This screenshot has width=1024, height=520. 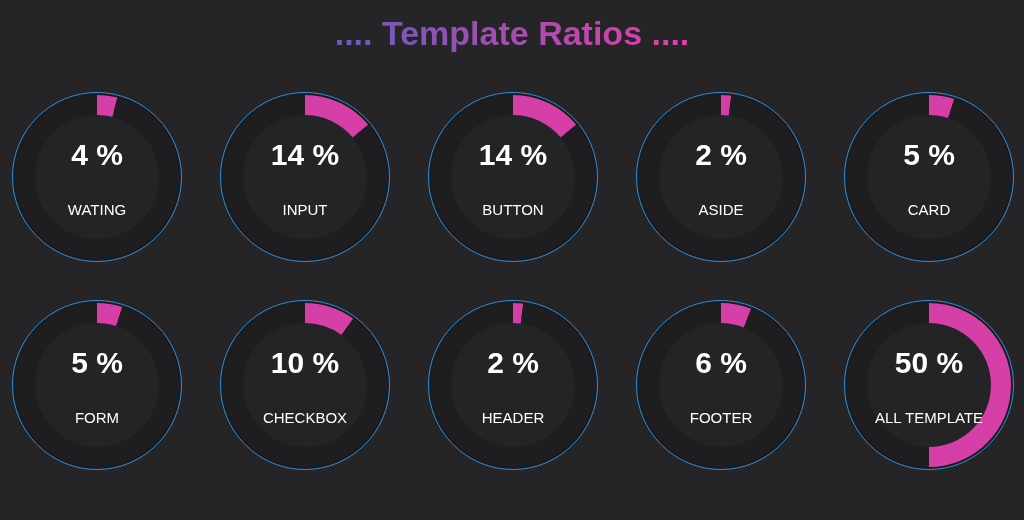 I want to click on data-label: 6 %, so click(x=721, y=363).